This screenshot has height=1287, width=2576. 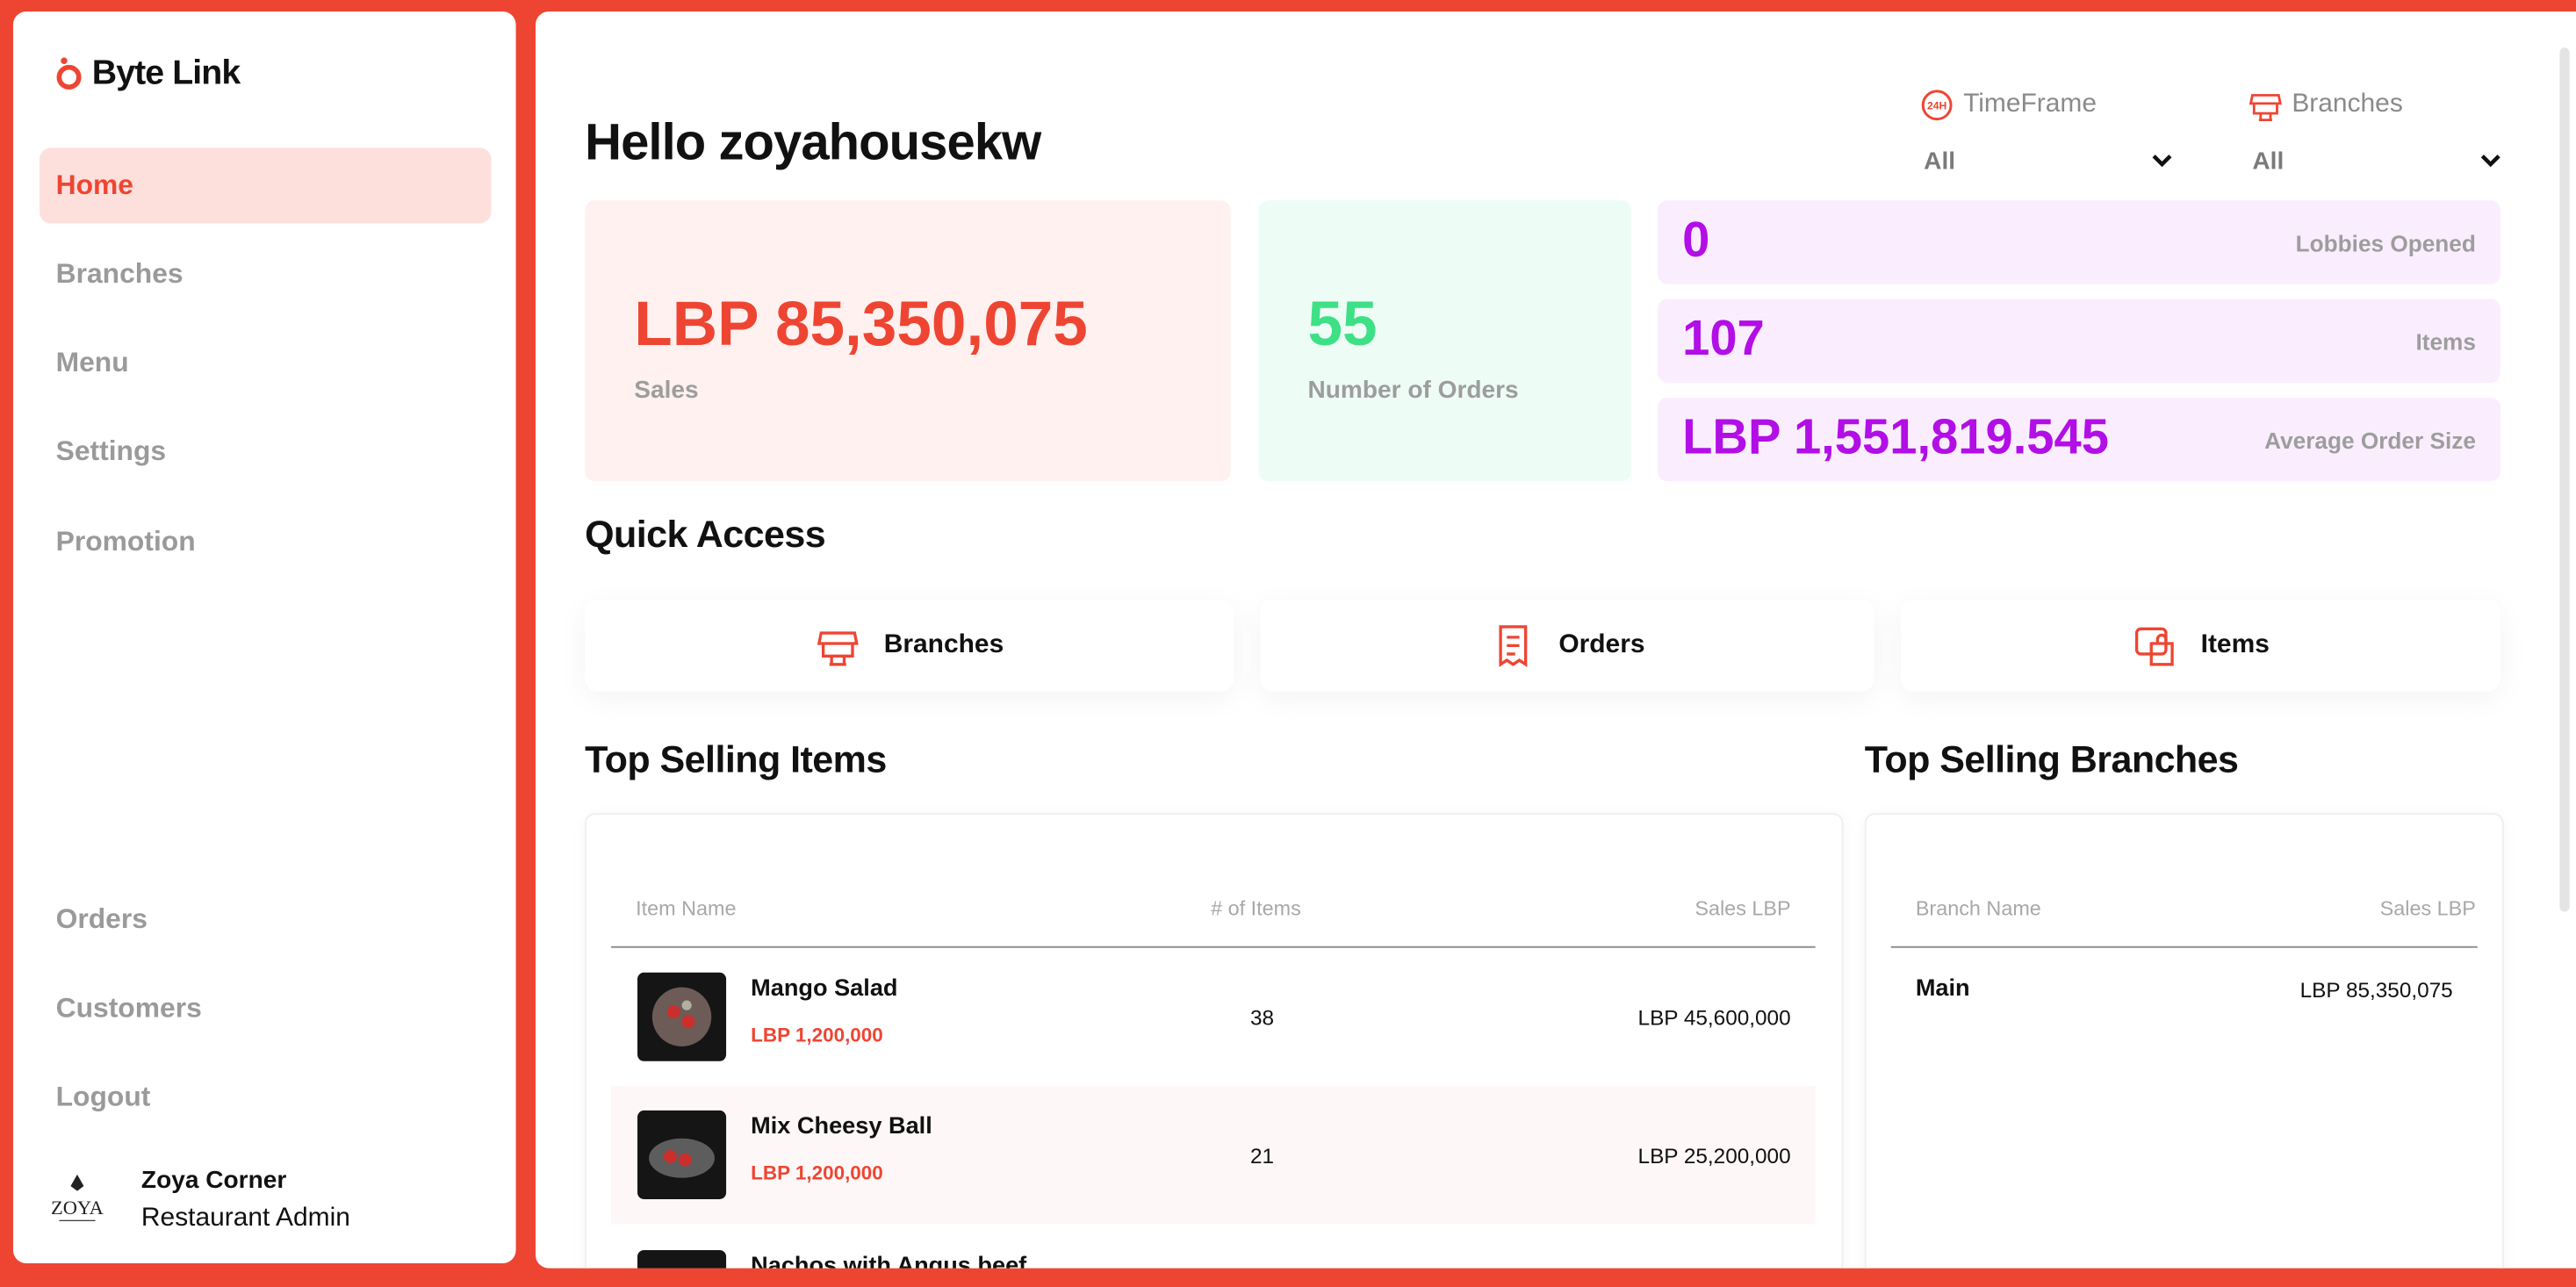 I want to click on svg-text: ZOYA, so click(x=77, y=1208).